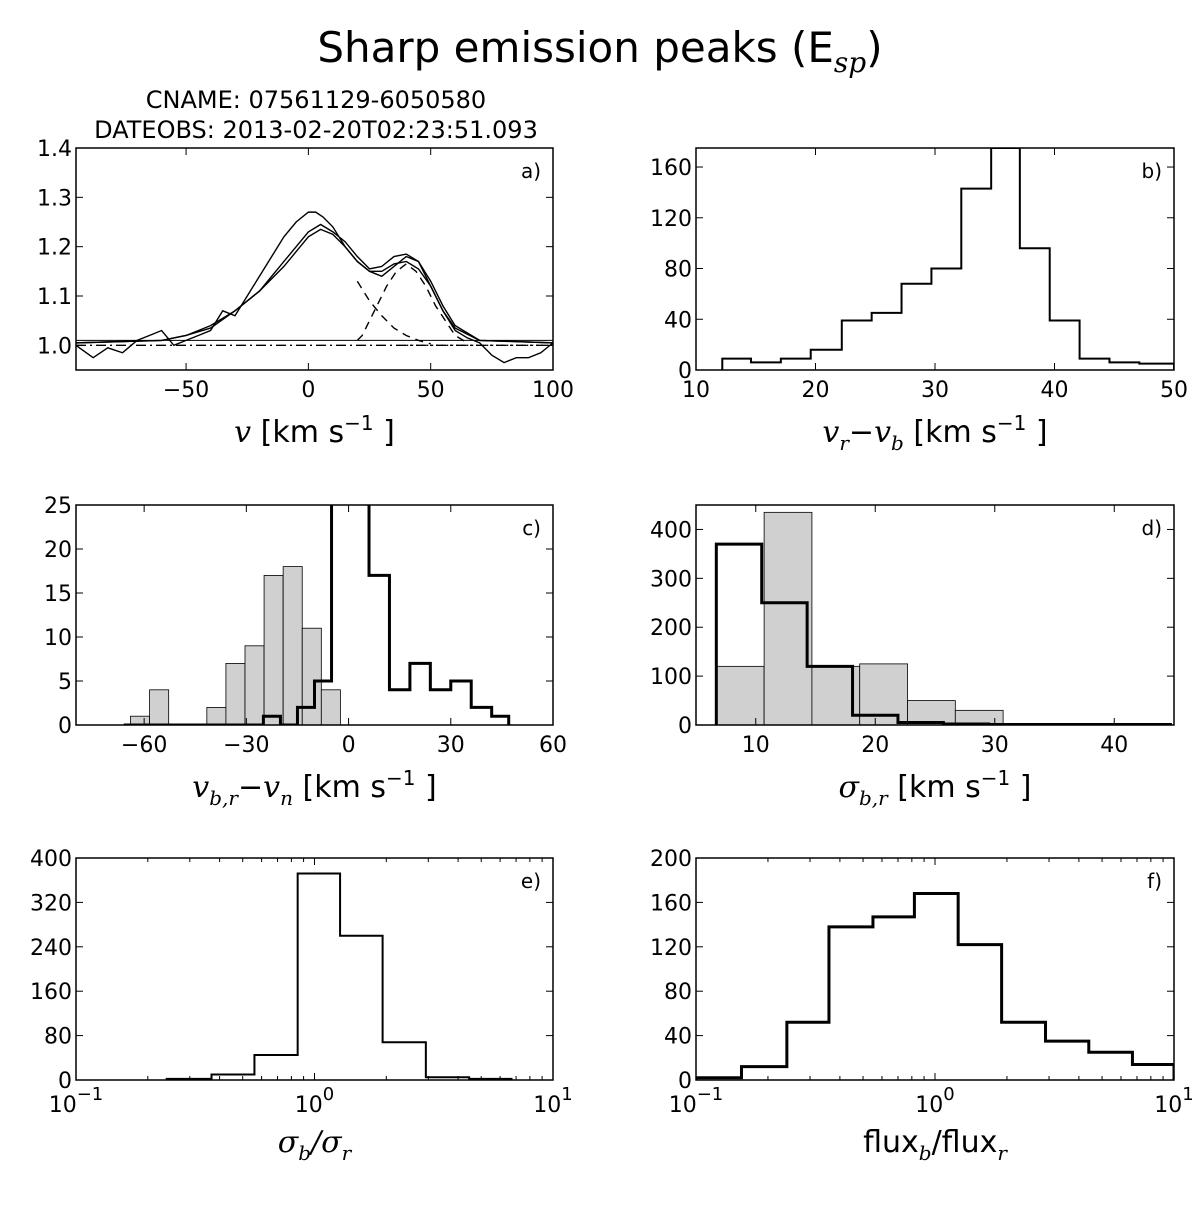 The width and height of the screenshot is (1200, 1205). I want to click on x-axis-label: fluxb/fluxr, so click(935, 1145).